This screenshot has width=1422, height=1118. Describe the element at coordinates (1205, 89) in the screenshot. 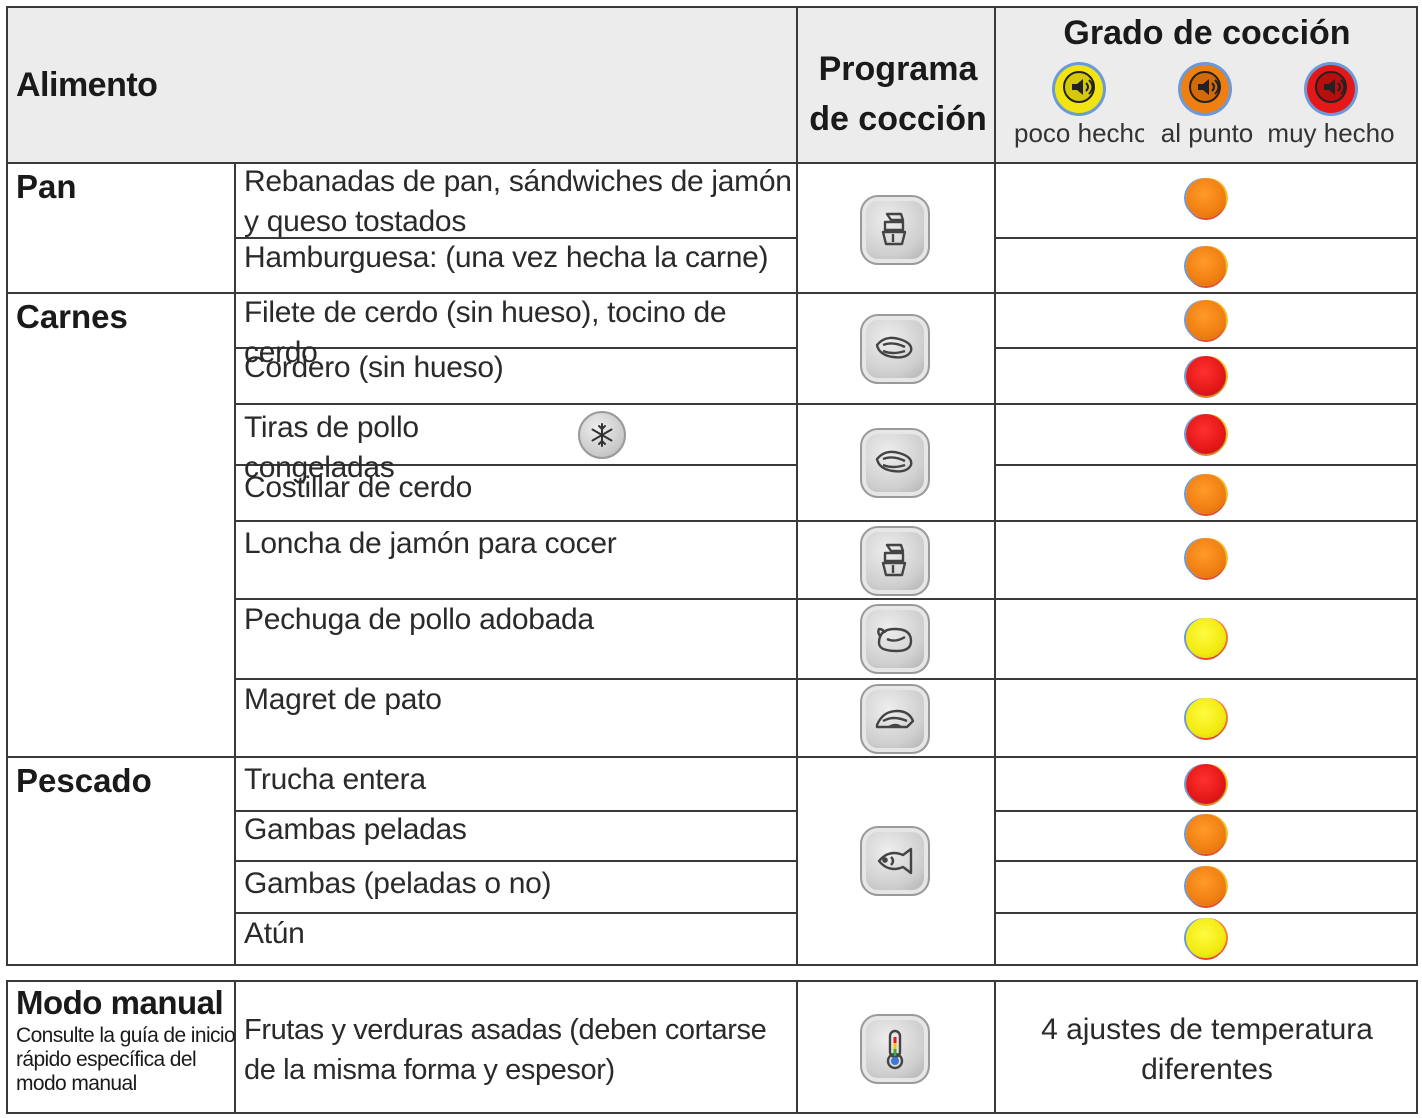

I see `al-punto-sound-icon` at that location.